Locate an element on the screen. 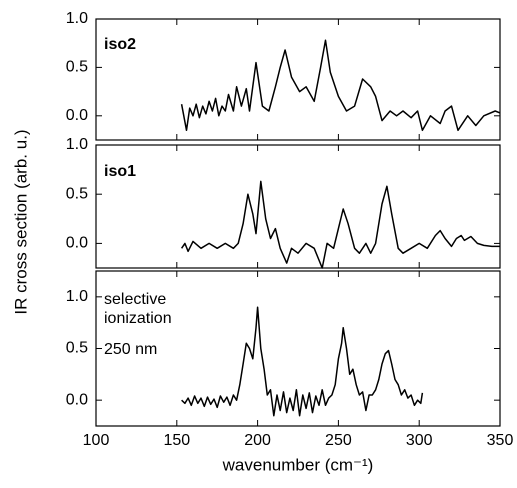  x-tick-label: 100 is located at coordinates (96, 440).